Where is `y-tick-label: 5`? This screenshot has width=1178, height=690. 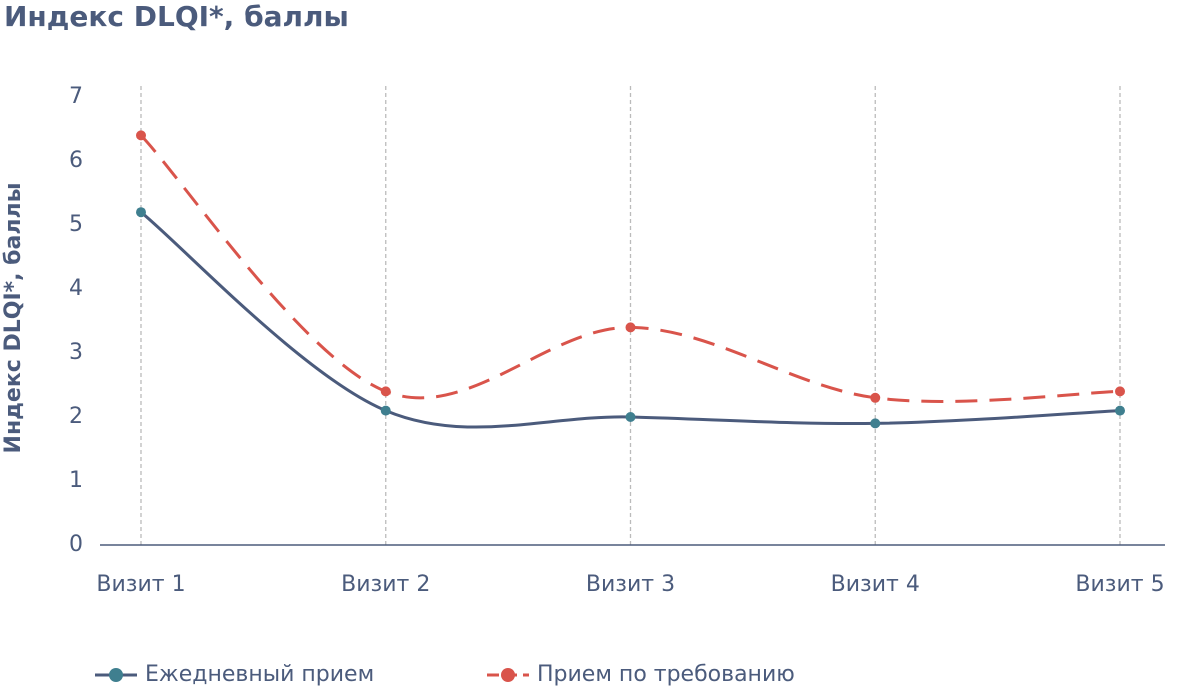 y-tick-label: 5 is located at coordinates (76, 224).